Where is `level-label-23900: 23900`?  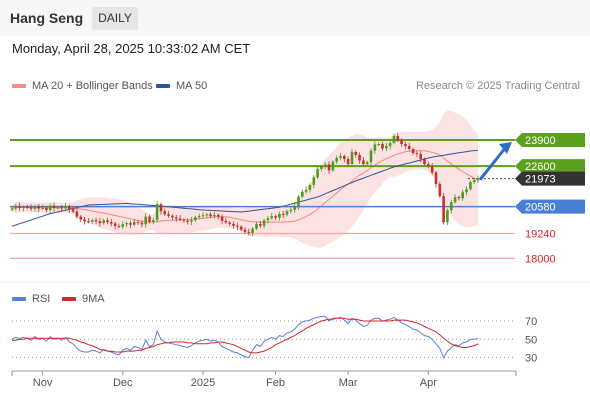
level-label-23900: 23900 is located at coordinates (550, 140).